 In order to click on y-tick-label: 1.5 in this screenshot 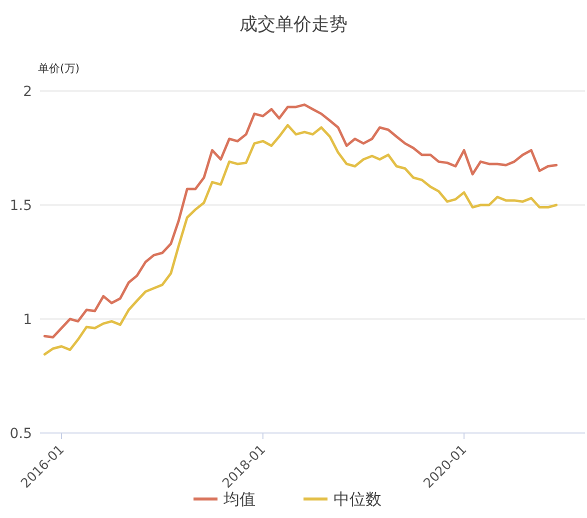, I will do `click(21, 206)`.